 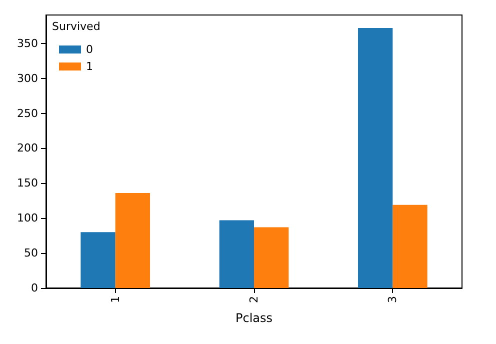 What do you see at coordinates (393, 299) in the screenshot?
I see `x-tick-label: 3` at bounding box center [393, 299].